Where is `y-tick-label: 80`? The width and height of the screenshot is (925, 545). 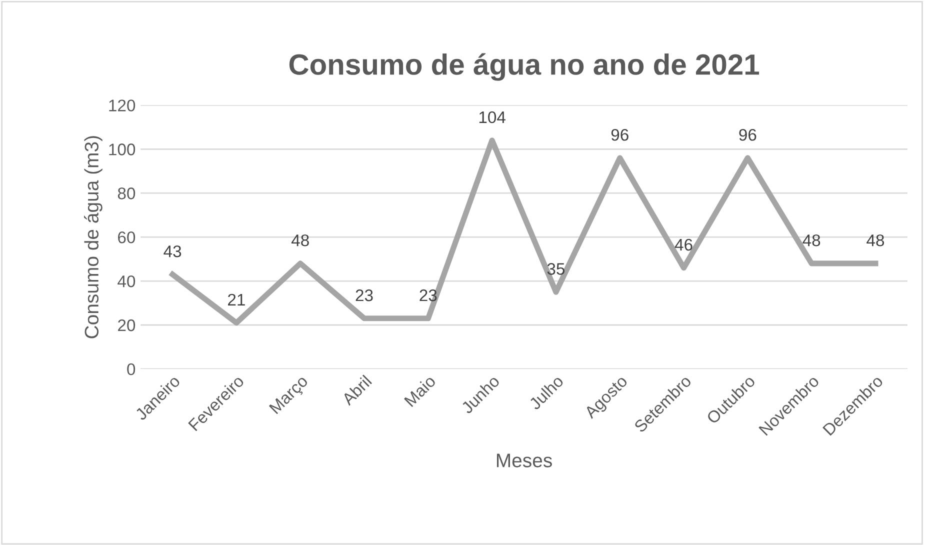 y-tick-label: 80 is located at coordinates (127, 194).